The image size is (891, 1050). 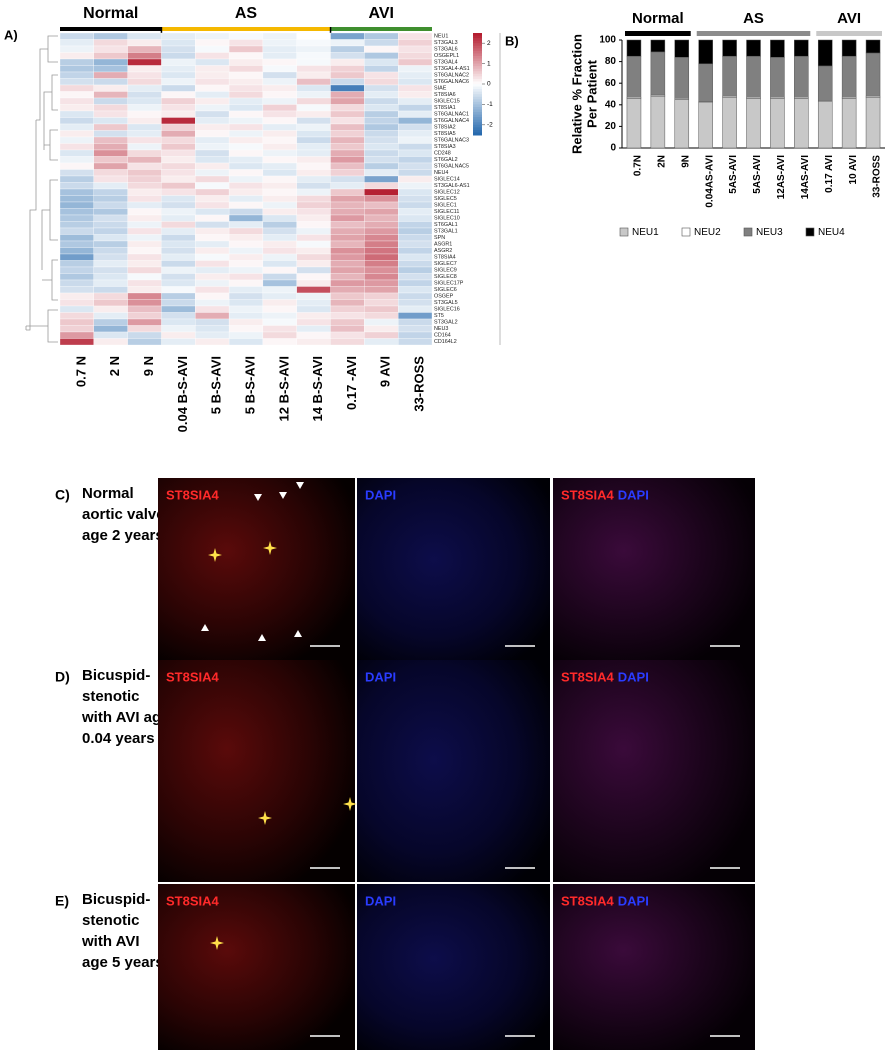 I want to click on gene-label: SIGLEC12, so click(x=447, y=193).